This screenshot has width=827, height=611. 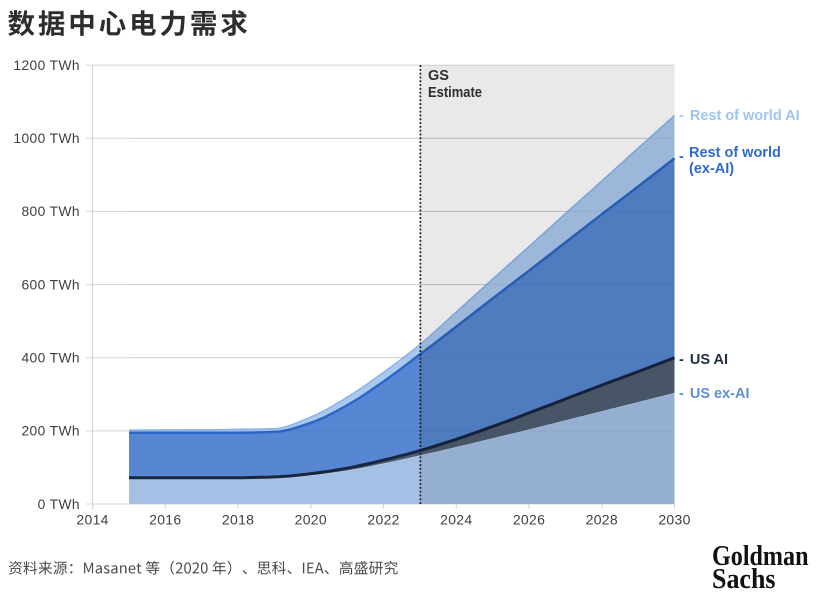 I want to click on svg-text: 2026, so click(x=529, y=520).